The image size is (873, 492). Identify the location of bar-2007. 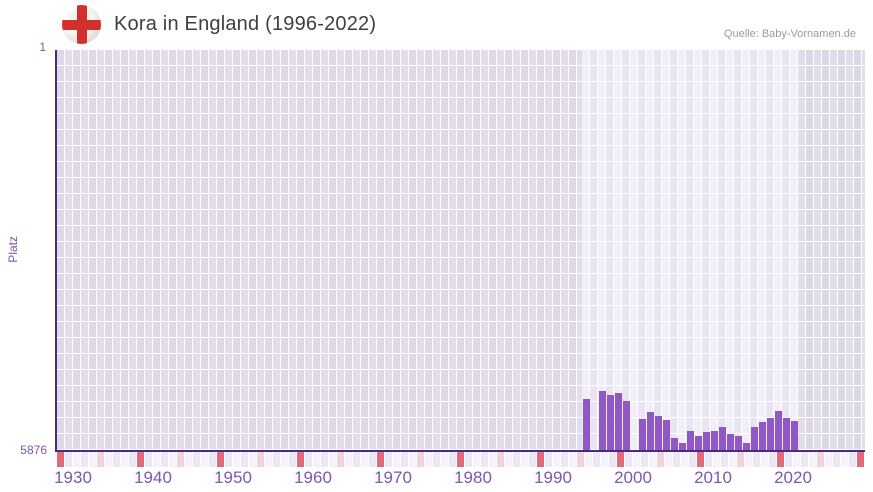
(674, 444).